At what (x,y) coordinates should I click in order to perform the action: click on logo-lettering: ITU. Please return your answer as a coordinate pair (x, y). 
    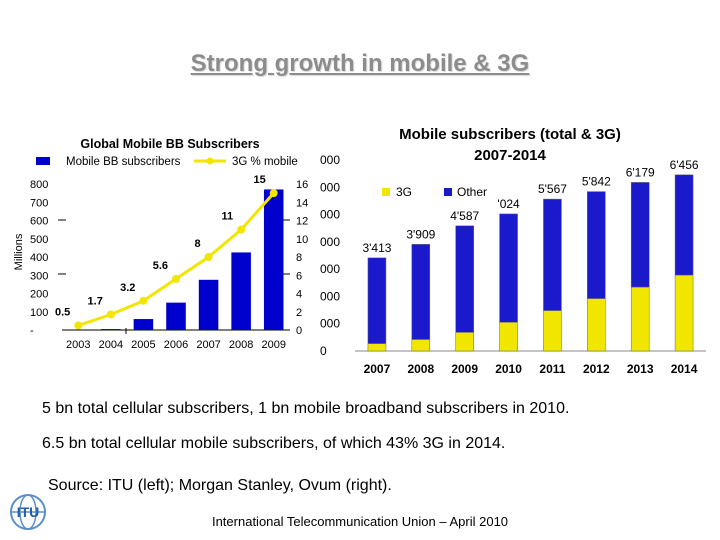
    Looking at the image, I should click on (28, 512).